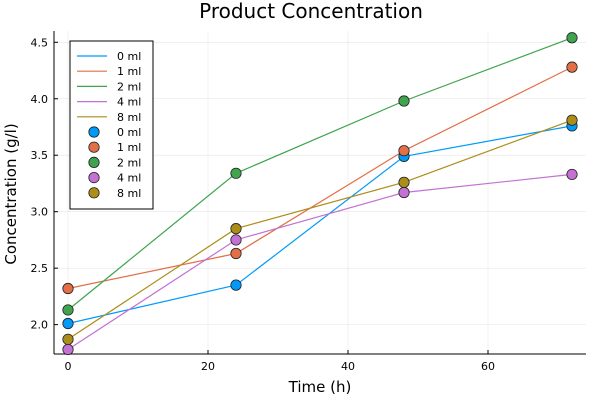 This screenshot has width=600, height=400. Describe the element at coordinates (320, 387) in the screenshot. I see `x-axis-label: Time (h)` at that location.